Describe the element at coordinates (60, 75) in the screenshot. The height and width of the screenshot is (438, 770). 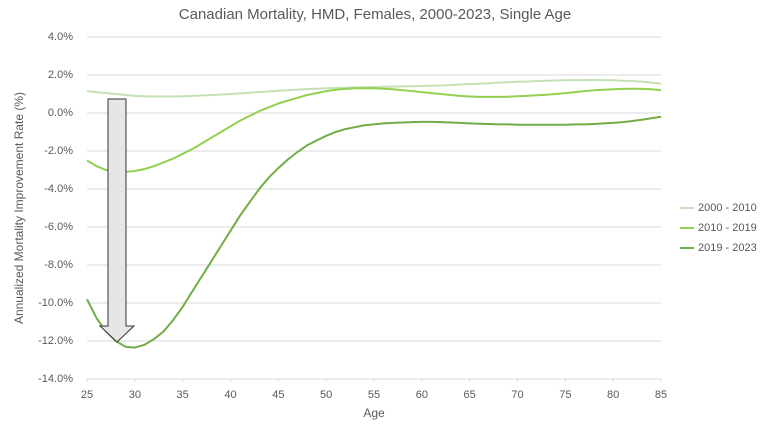
I see `y-tick-label: 2.0%` at that location.